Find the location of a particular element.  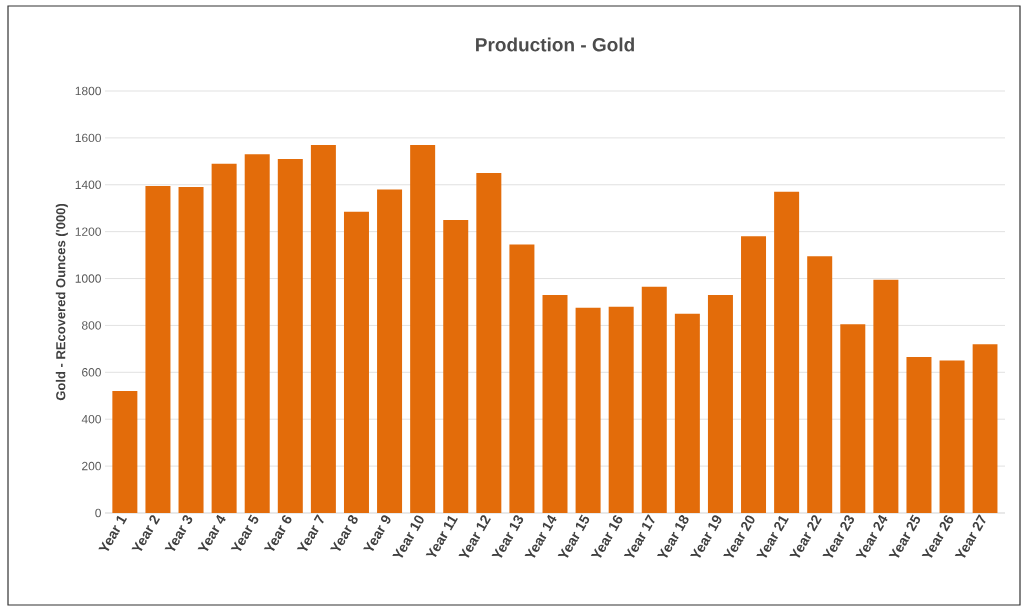

y-tick-label: 1200 is located at coordinates (88, 231).